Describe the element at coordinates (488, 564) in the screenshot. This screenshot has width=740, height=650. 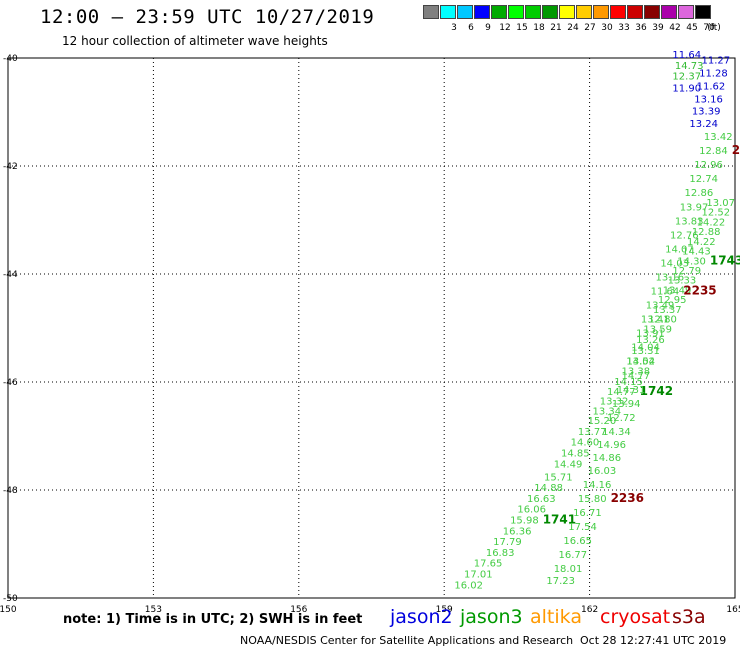
I see `wave-height-label: 17.65` at that location.